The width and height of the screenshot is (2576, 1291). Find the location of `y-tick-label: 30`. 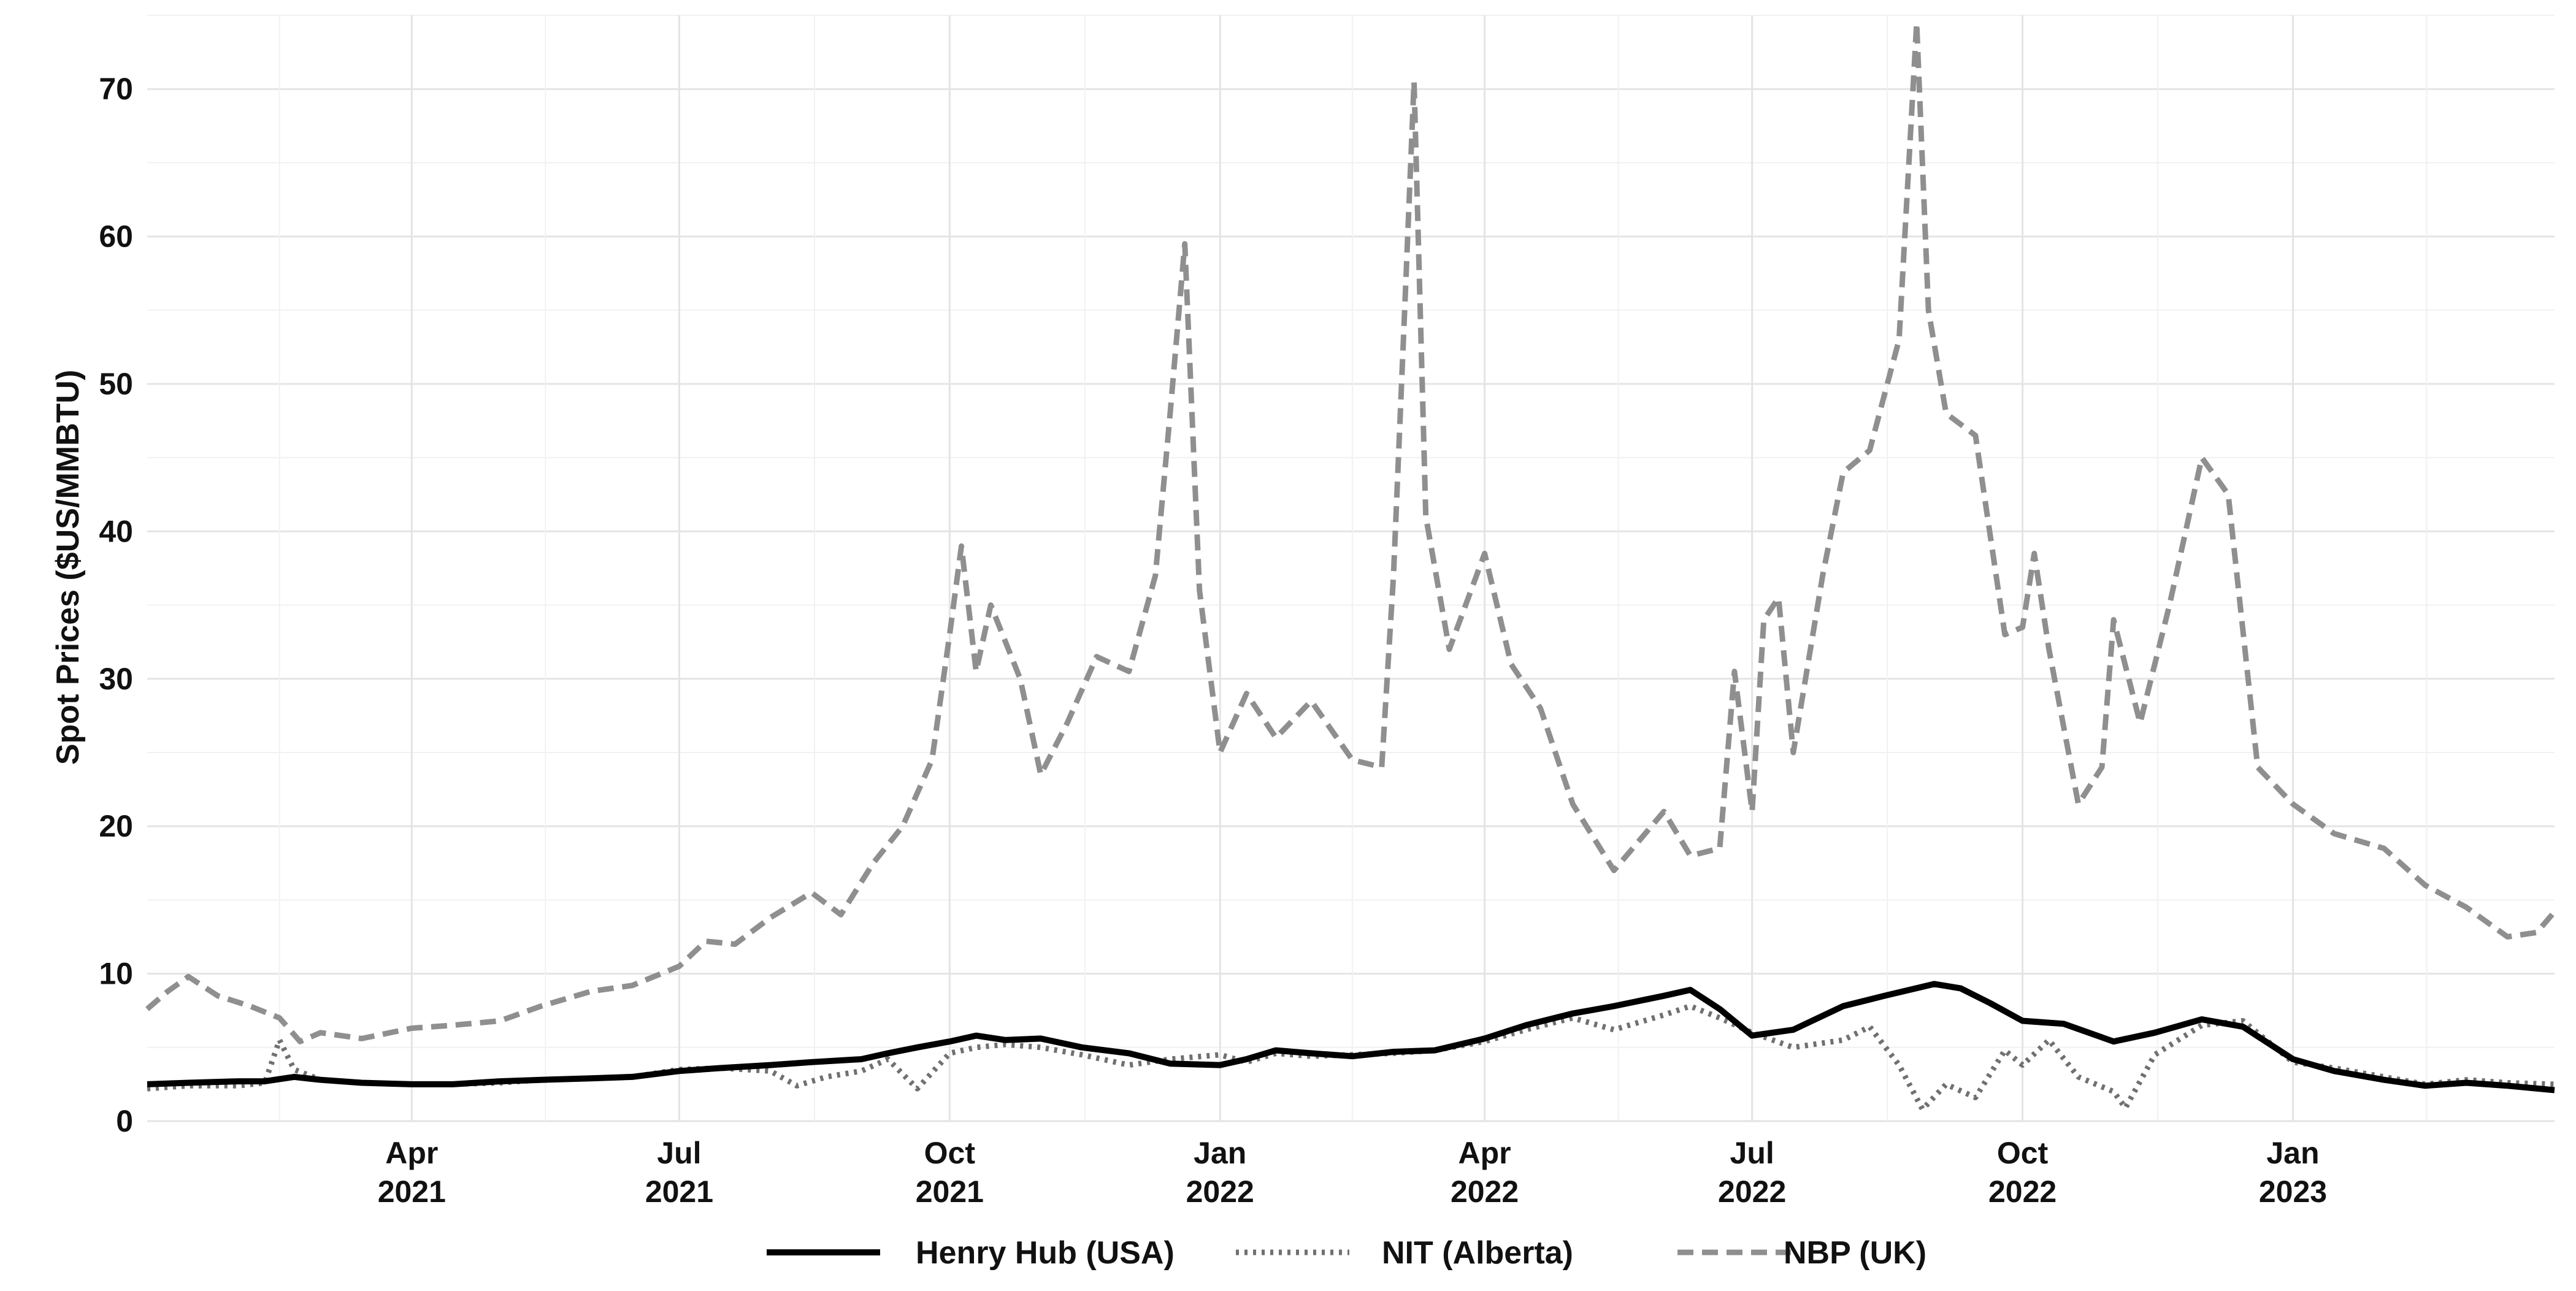

y-tick-label: 30 is located at coordinates (116, 679).